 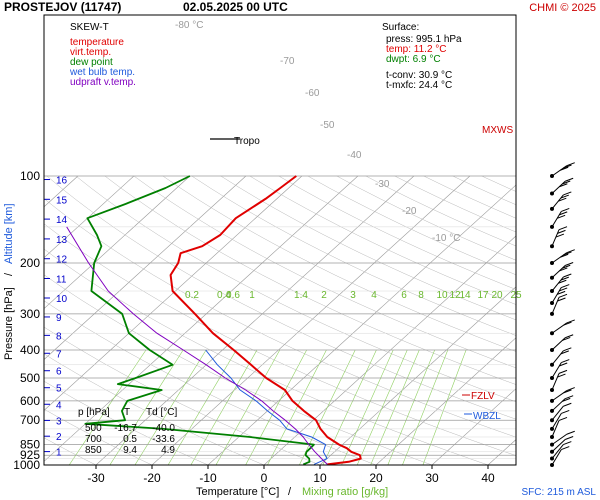 I want to click on series-wet-bulb-temp-line, so click(x=266, y=407).